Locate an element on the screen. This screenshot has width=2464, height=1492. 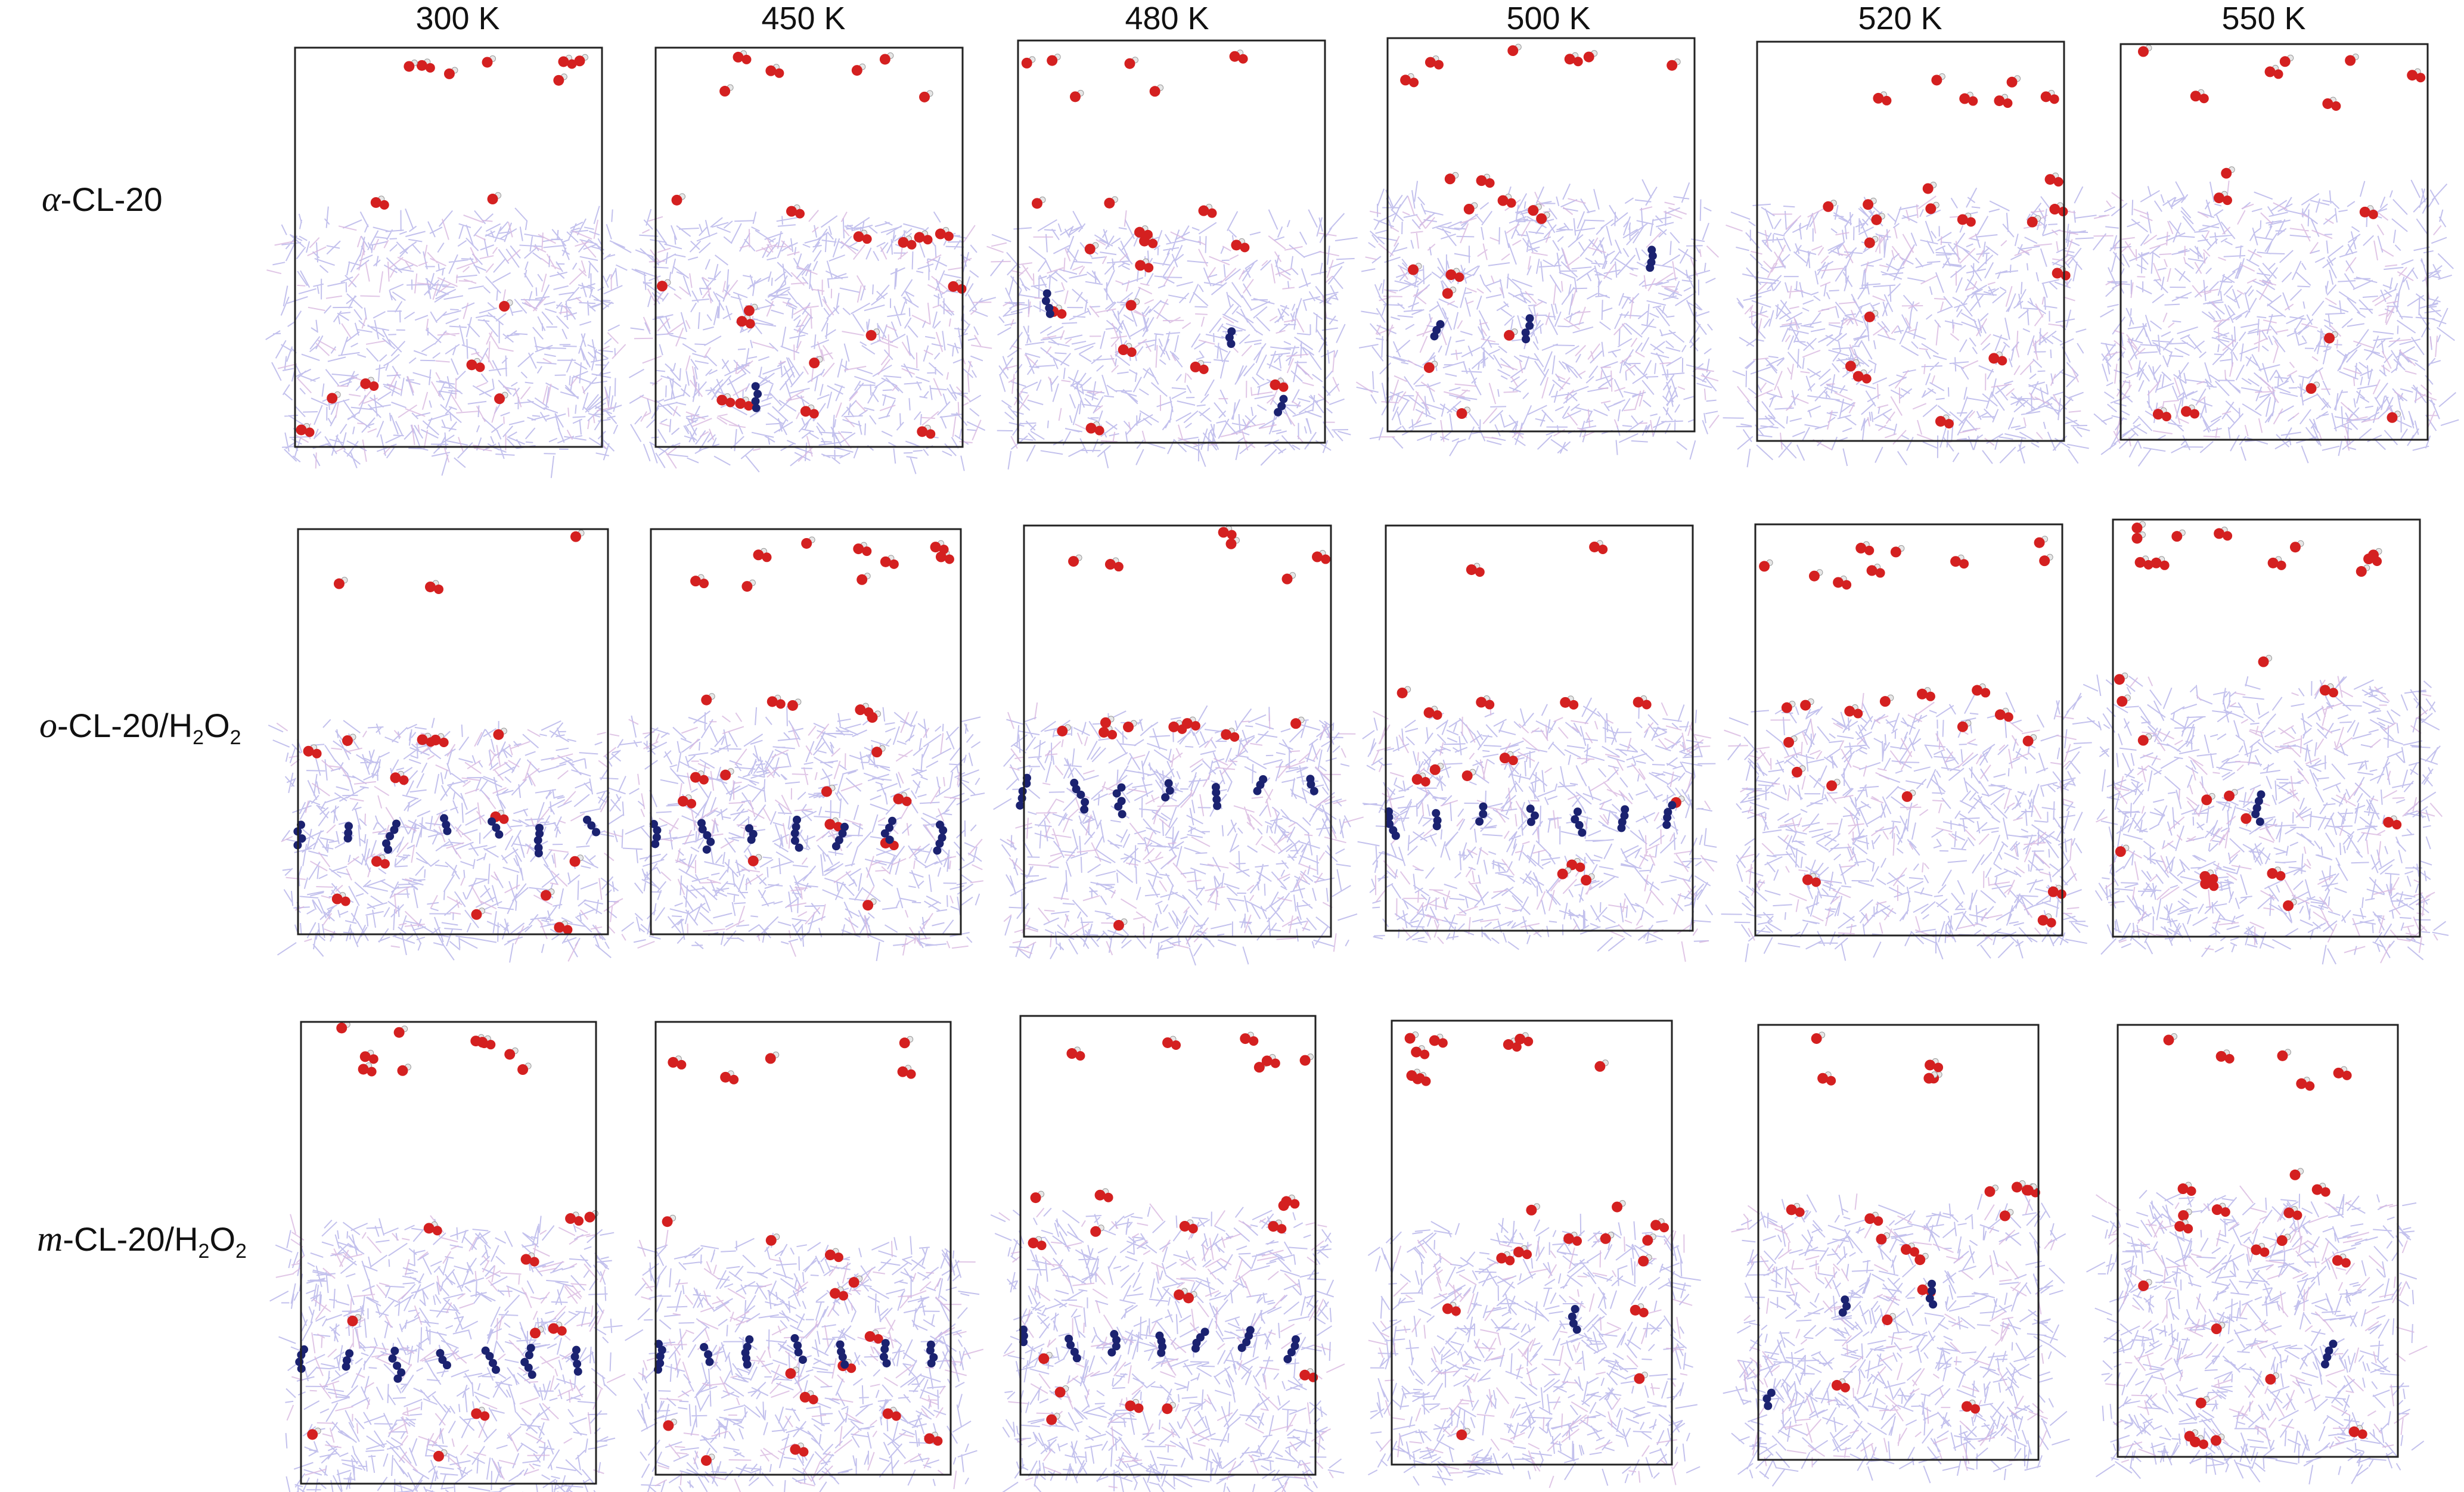
row-label-sub: 2 is located at coordinates (198, 738).